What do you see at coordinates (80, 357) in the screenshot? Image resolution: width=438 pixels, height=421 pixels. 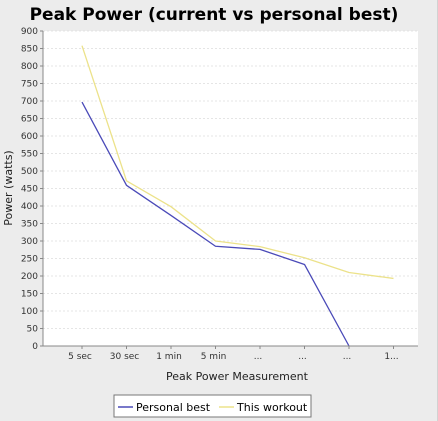 I see `x-tick-label: 5 sec` at bounding box center [80, 357].